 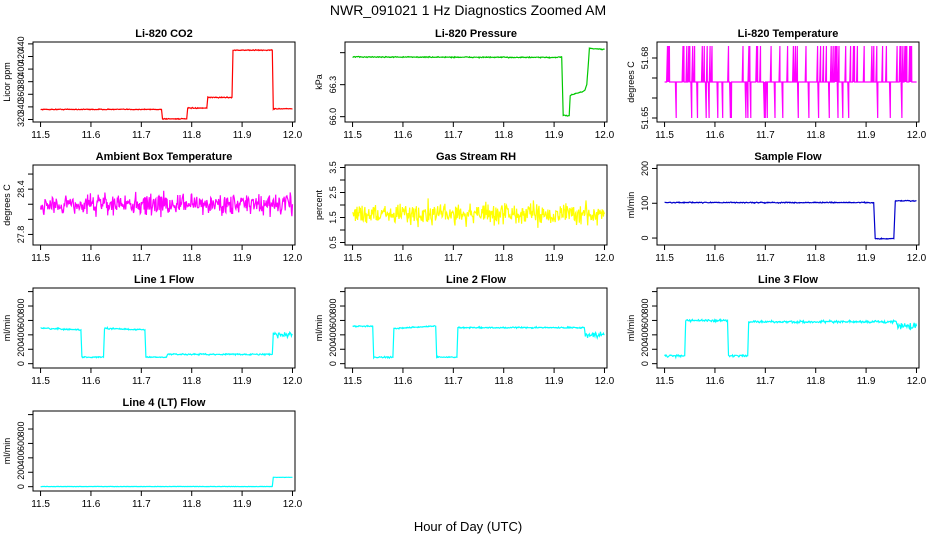 What do you see at coordinates (21, 56) in the screenshot?
I see `y-tick-label: 420` at bounding box center [21, 56].